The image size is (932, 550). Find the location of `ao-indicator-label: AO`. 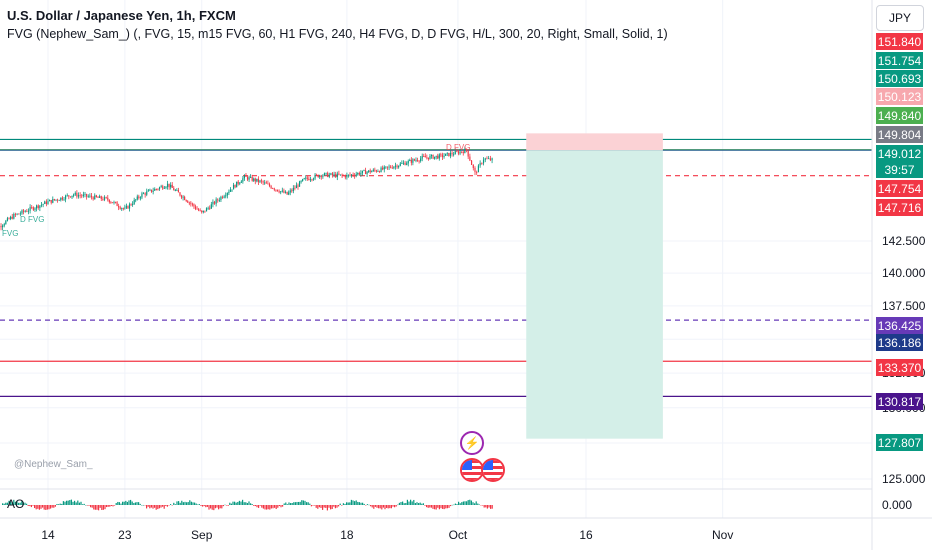

ao-indicator-label: AO is located at coordinates (16, 504).